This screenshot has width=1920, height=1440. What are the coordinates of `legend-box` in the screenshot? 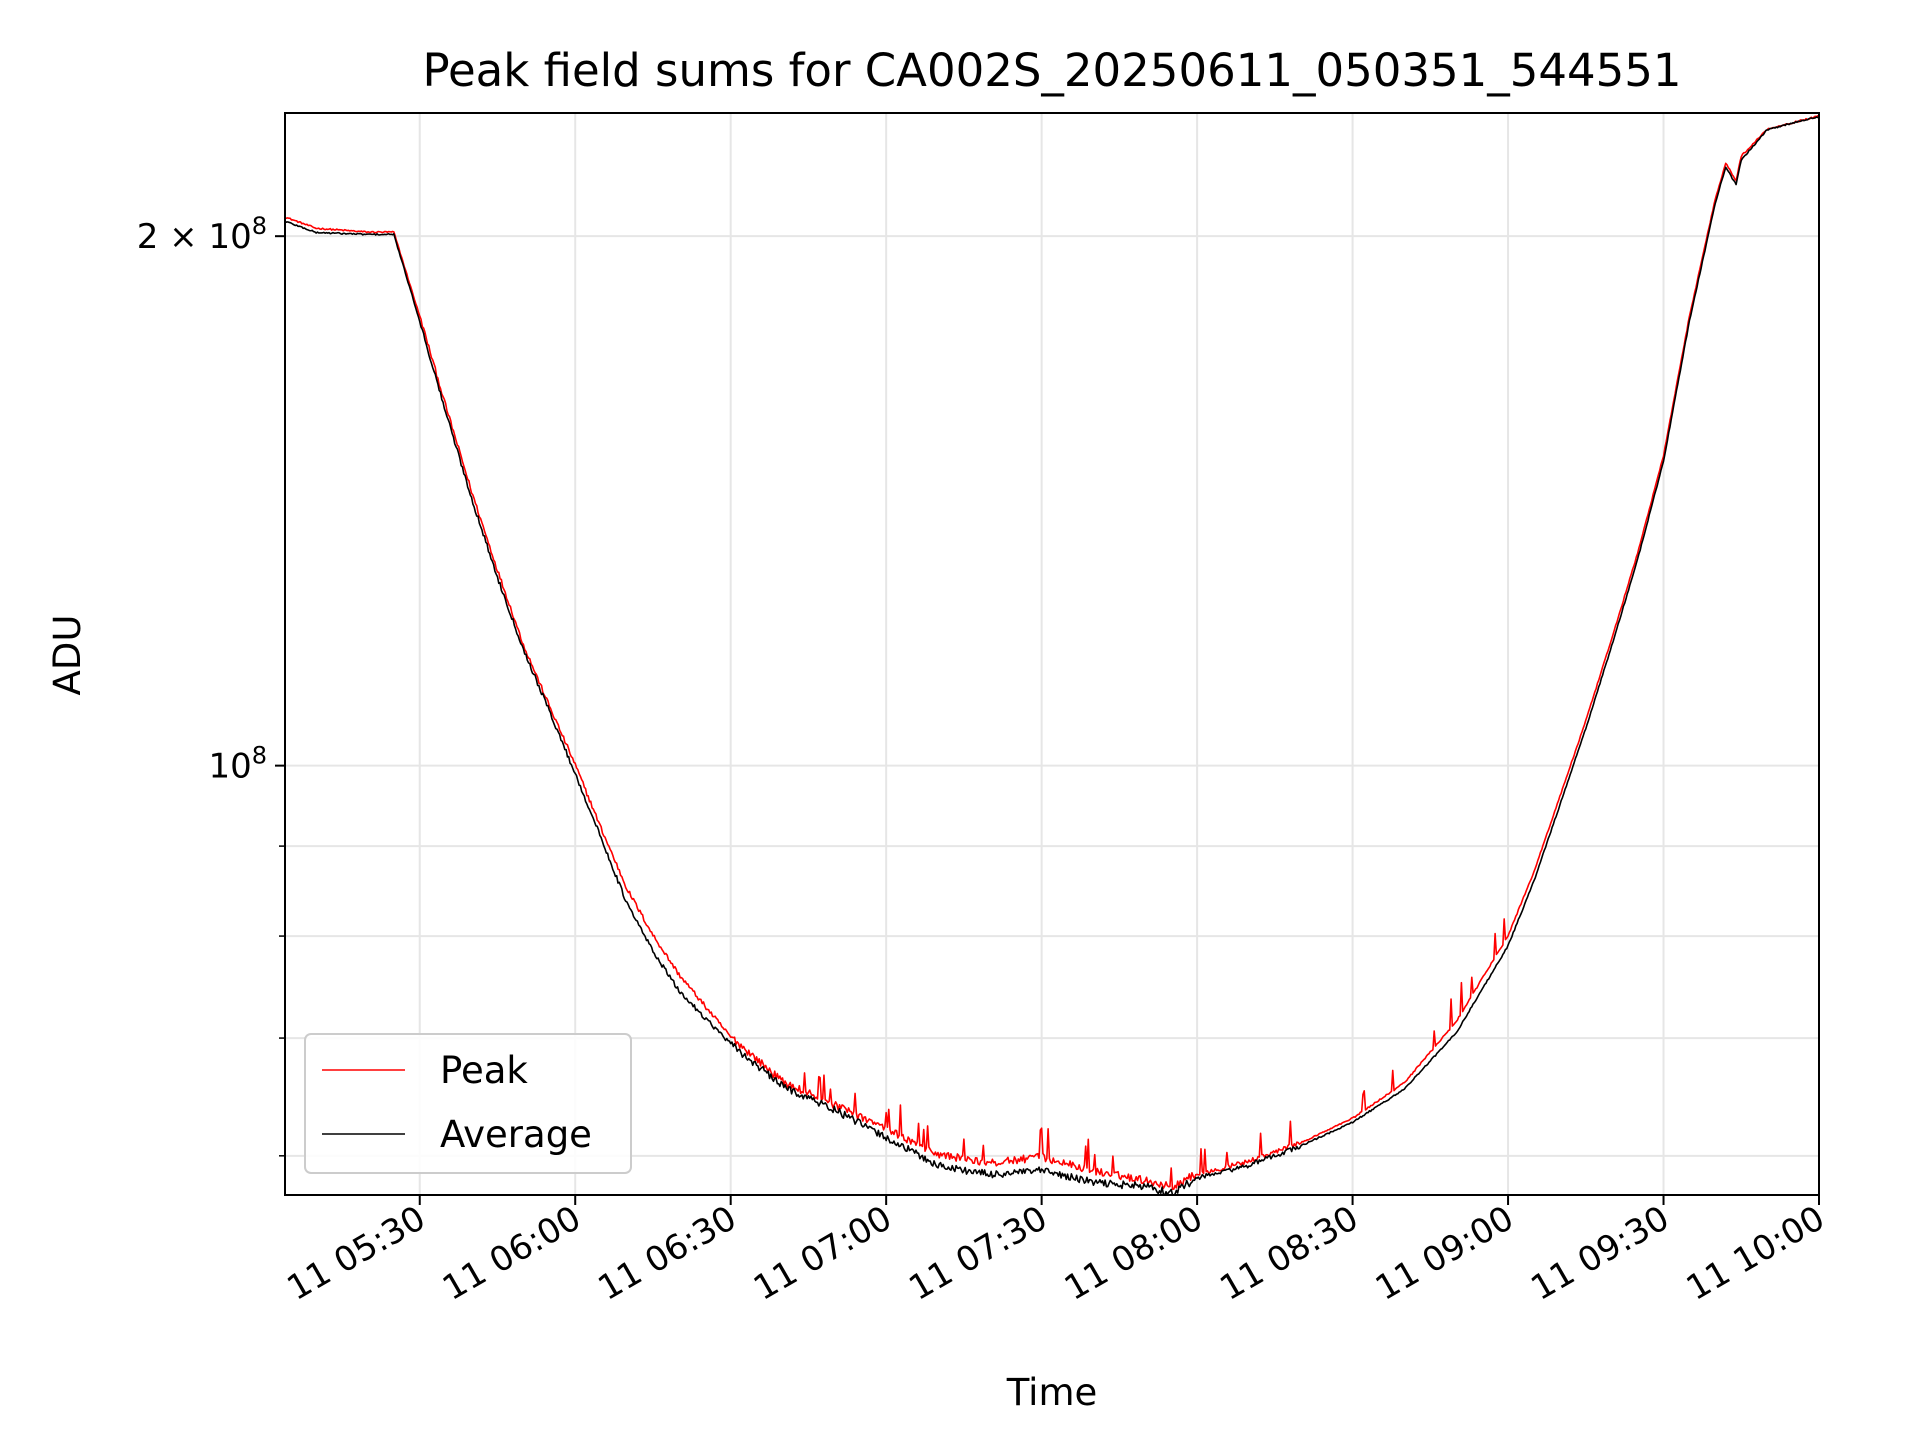 It's located at (468, 1103).